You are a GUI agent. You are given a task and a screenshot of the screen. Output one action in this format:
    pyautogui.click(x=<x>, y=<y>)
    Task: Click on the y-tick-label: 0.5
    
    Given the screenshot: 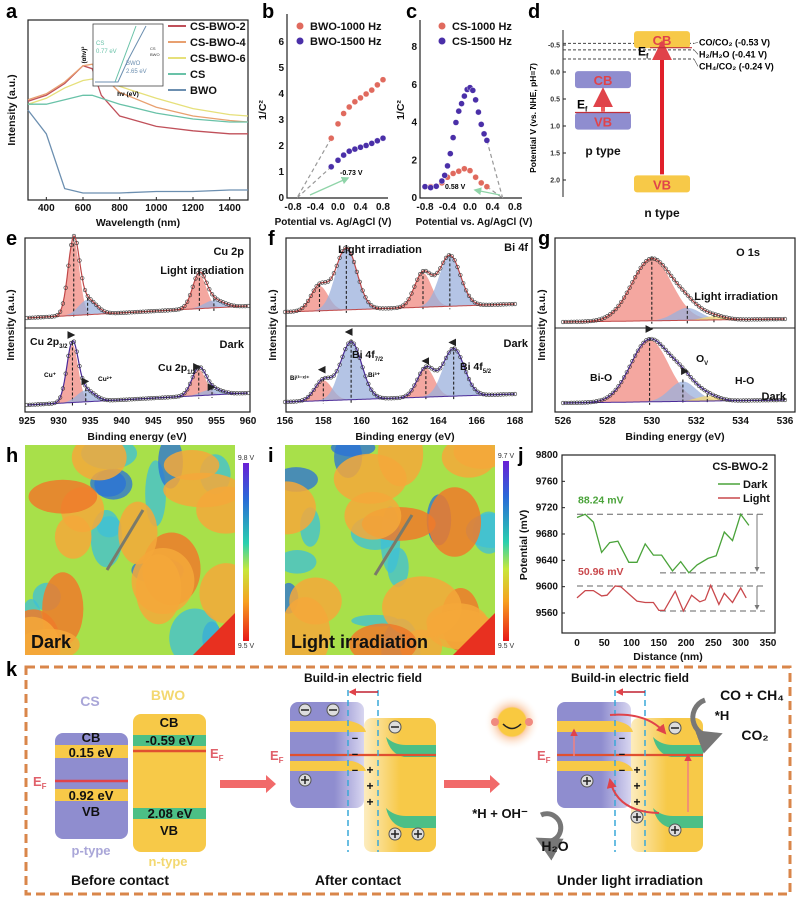 What is the action you would take?
    pyautogui.click(x=555, y=100)
    